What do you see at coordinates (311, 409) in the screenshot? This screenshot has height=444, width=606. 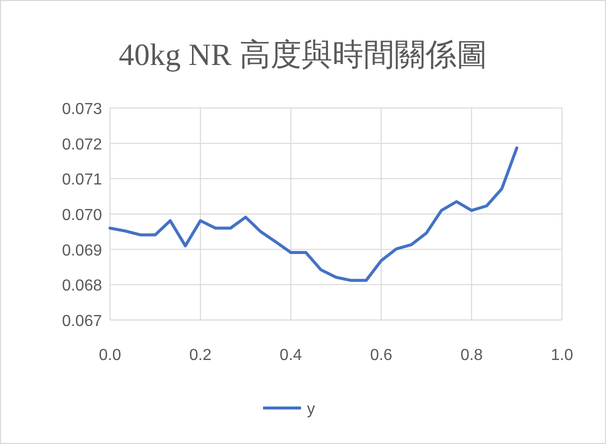 I see `legend-label: y` at bounding box center [311, 409].